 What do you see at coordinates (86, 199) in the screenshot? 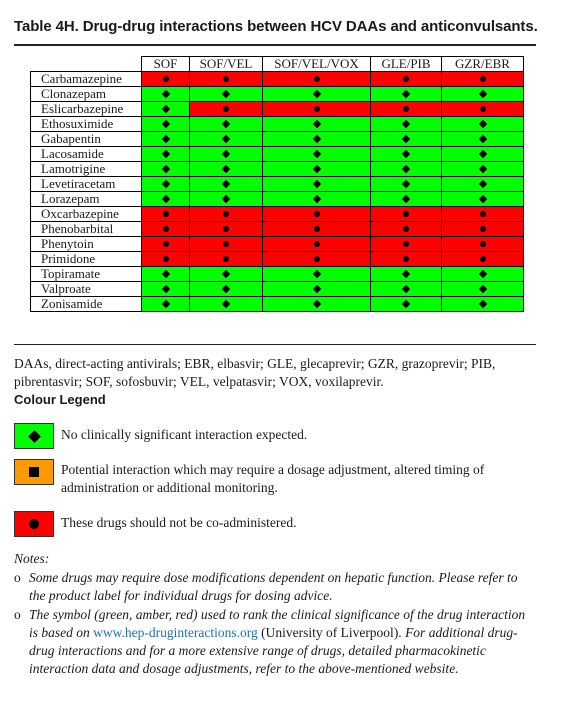
I see `drug-name-cell: Lorazepam` at bounding box center [86, 199].